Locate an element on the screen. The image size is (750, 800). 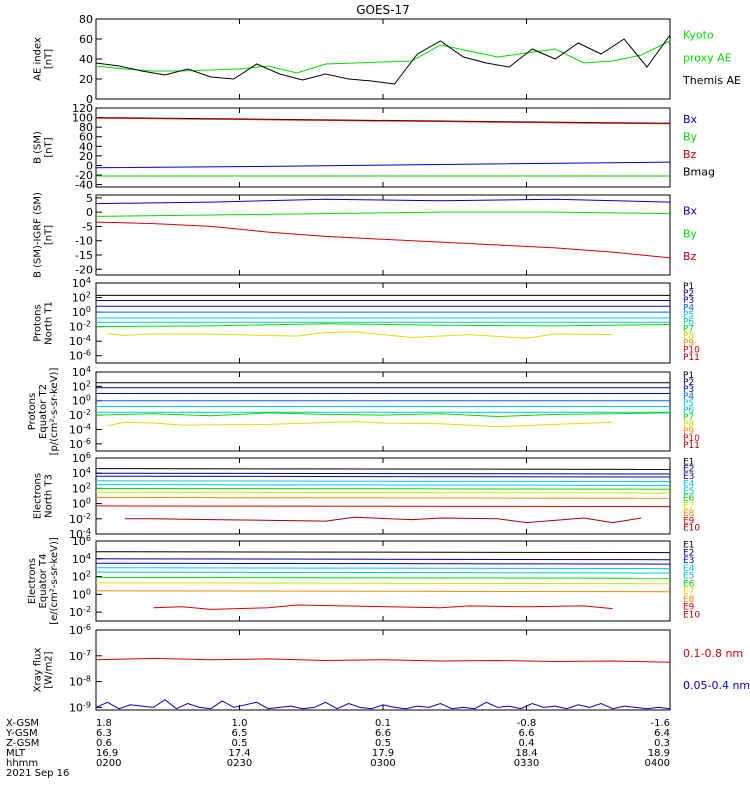
bsm-y-axis-label: B (SM) is located at coordinates (38, 147).